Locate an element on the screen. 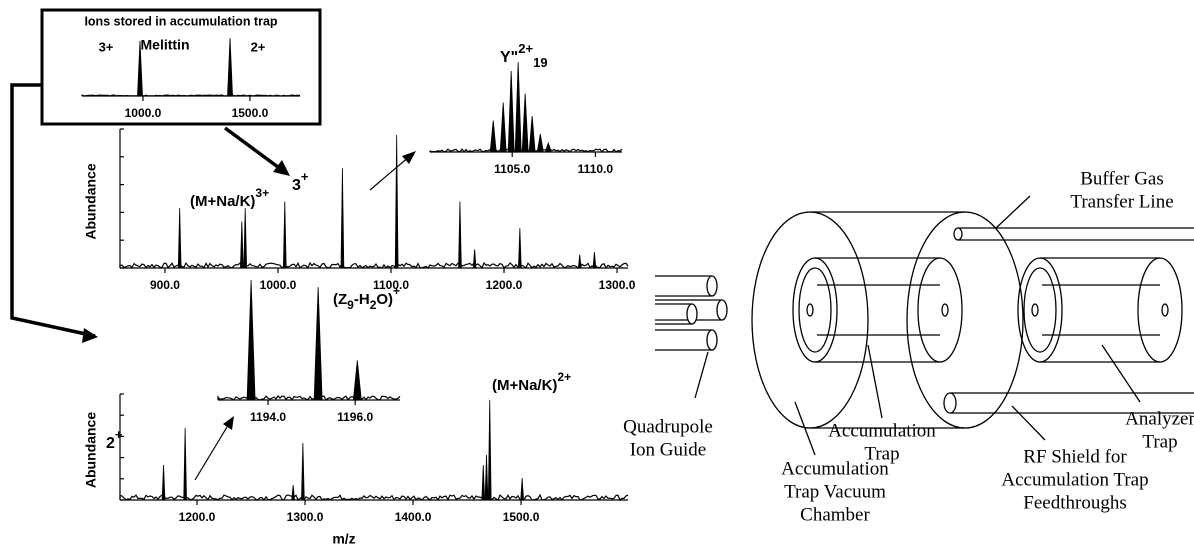 The image size is (1194, 550). ion-label: (M+Na/K)3+ is located at coordinates (229, 198).